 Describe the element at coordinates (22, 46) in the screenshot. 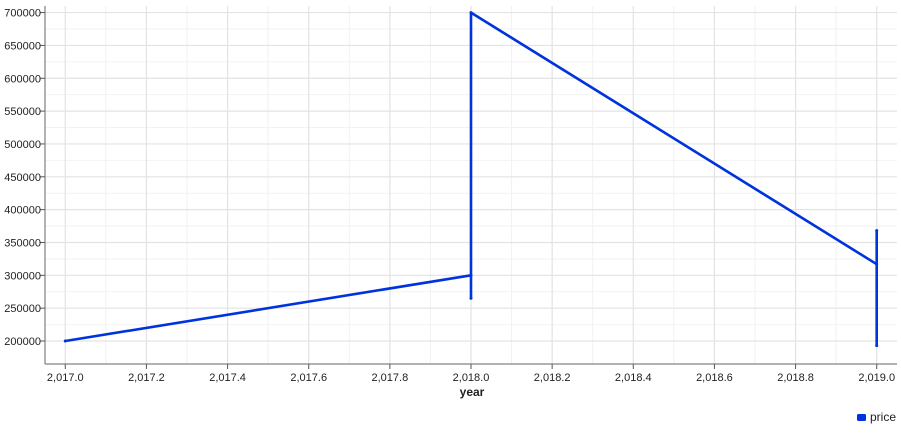

I see `y-tick-label: 650000` at that location.